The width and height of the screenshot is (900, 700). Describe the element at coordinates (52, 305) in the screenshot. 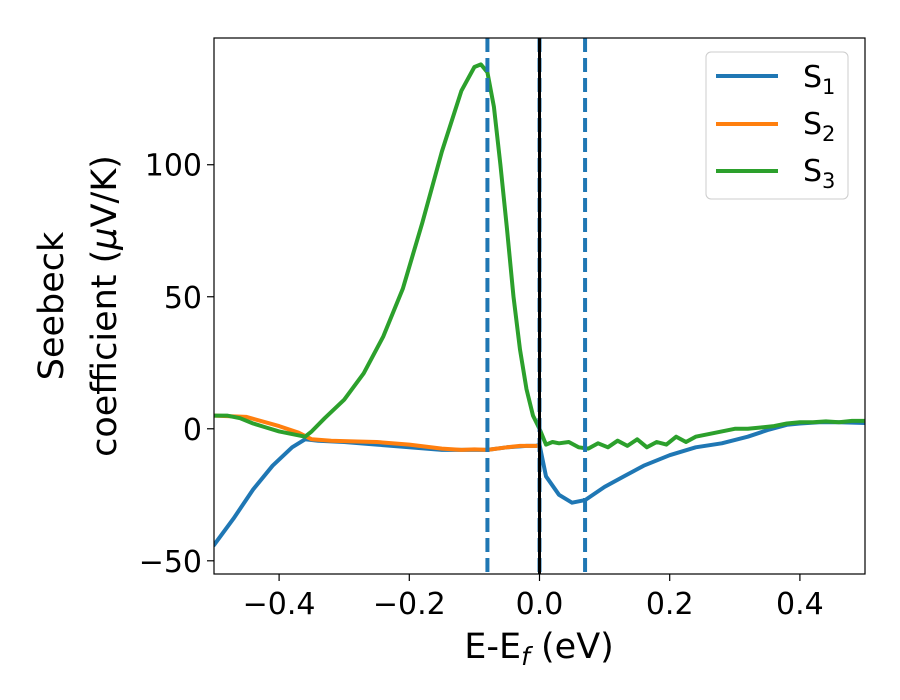

I see `y-axis-title-line1: Seebeck` at that location.